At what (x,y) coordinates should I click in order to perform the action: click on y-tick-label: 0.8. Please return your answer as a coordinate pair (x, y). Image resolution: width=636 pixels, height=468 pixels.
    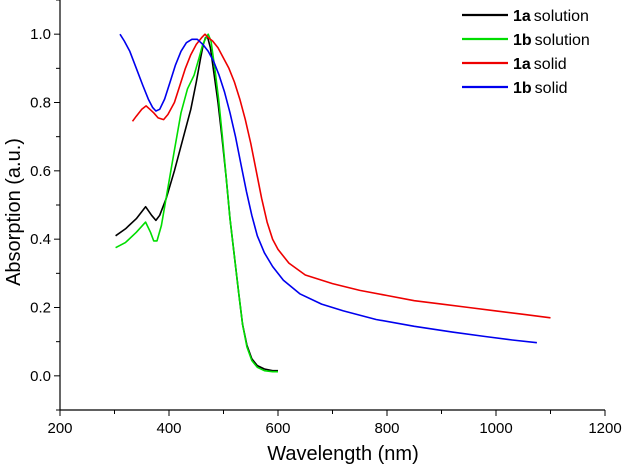
    Looking at the image, I should click on (40, 103).